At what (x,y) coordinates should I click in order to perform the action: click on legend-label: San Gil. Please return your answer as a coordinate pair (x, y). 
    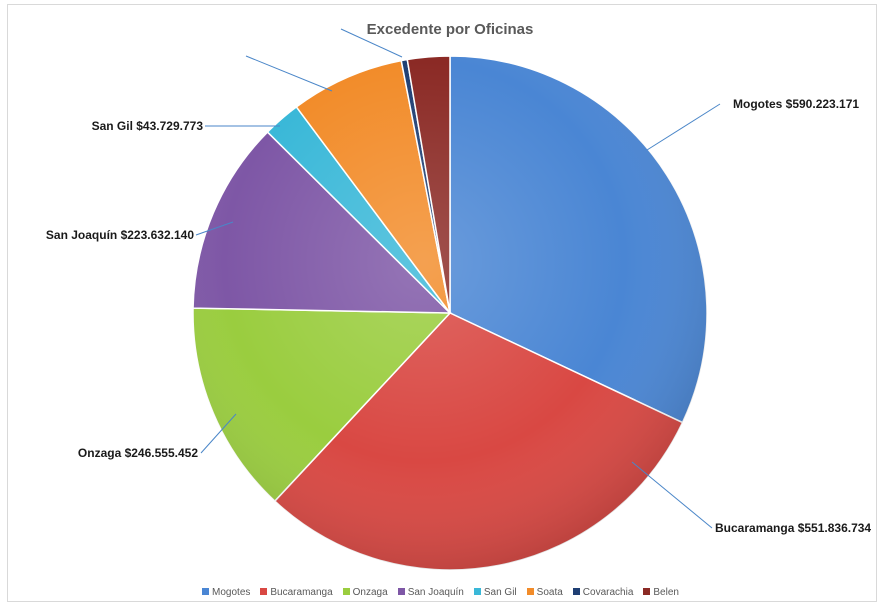
    Looking at the image, I should click on (500, 592).